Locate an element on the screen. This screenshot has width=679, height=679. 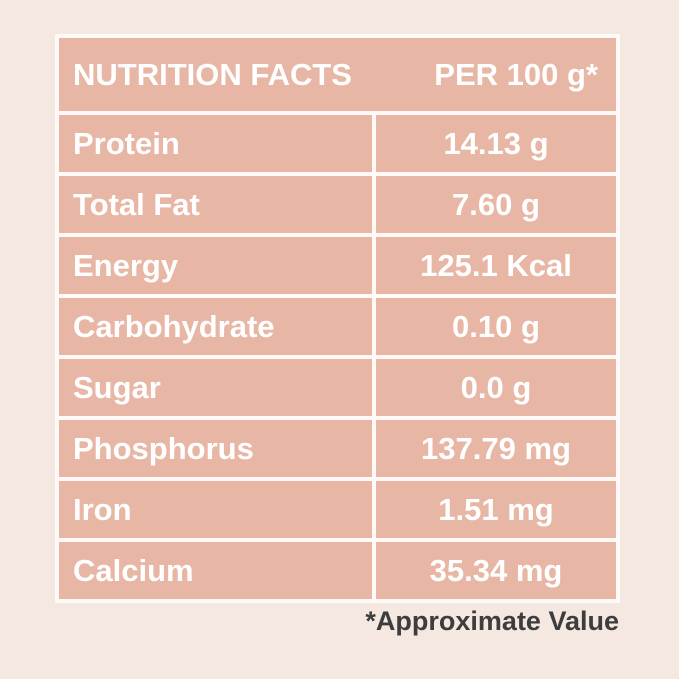
footnote: *Approximate Value is located at coordinates (492, 621).